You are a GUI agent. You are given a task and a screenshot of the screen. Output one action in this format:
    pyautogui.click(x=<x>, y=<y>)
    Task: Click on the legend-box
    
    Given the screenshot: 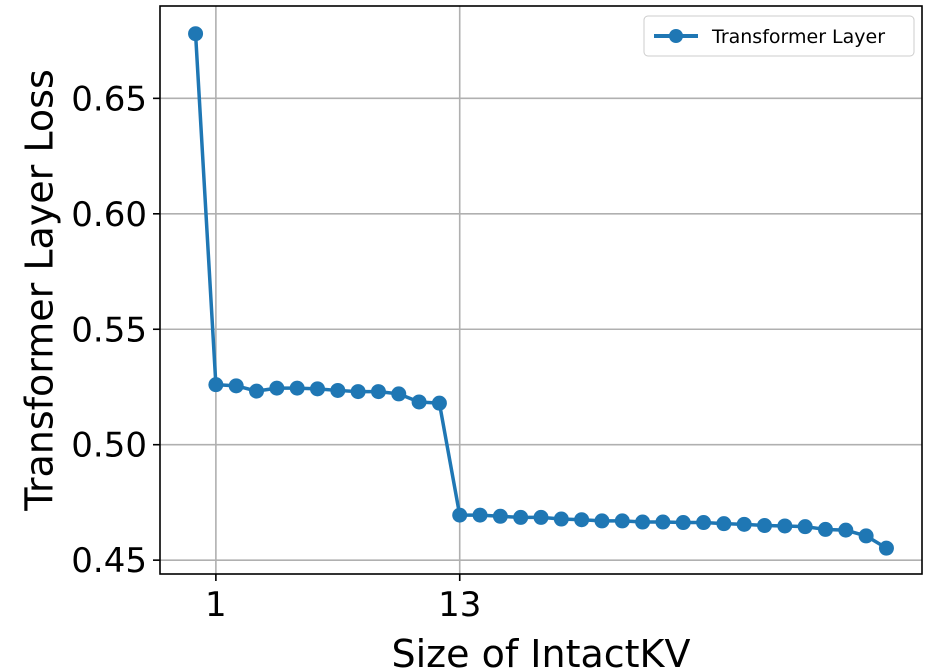 What is the action you would take?
    pyautogui.click(x=779, y=36)
    